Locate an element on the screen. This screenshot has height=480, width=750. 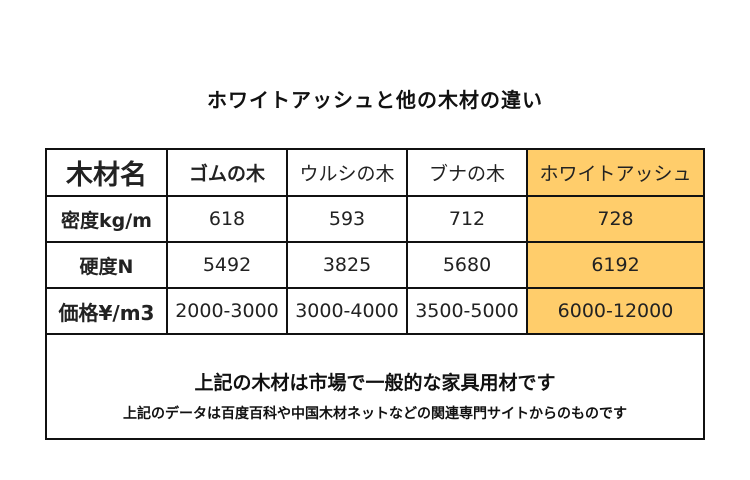
row-label-density: 密度kg/m is located at coordinates (107, 219).